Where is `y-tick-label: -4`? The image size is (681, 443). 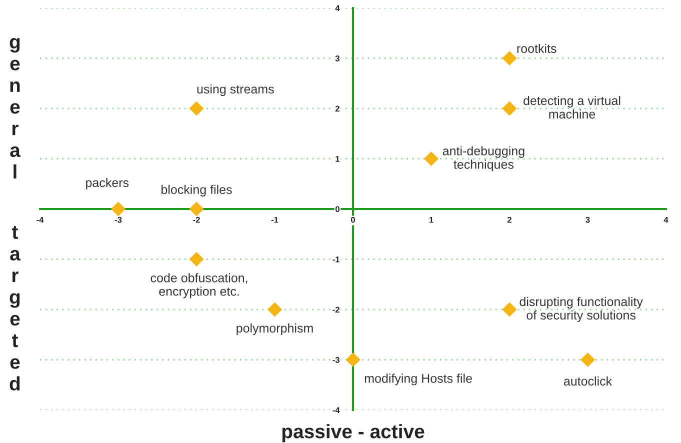 y-tick-label: -4 is located at coordinates (336, 410).